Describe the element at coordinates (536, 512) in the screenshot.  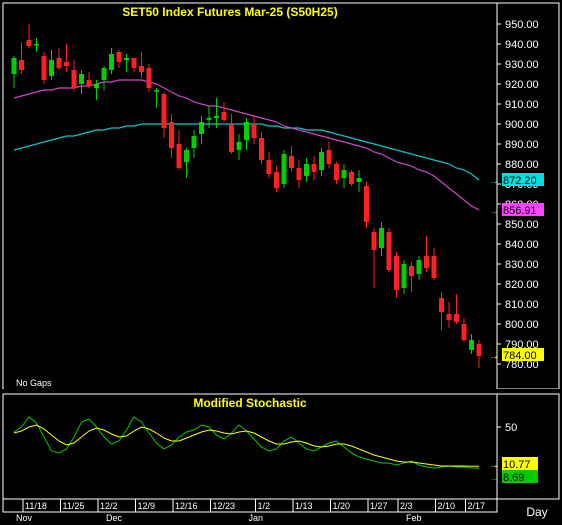
I see `period-label: Day` at that location.